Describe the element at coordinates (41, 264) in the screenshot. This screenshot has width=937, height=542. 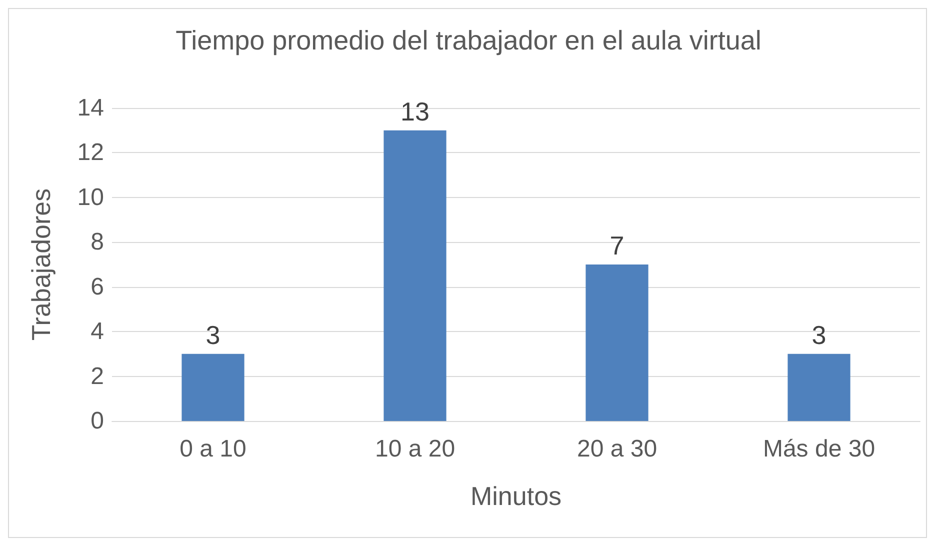
I see `y-axis-title: Trabajadores` at that location.